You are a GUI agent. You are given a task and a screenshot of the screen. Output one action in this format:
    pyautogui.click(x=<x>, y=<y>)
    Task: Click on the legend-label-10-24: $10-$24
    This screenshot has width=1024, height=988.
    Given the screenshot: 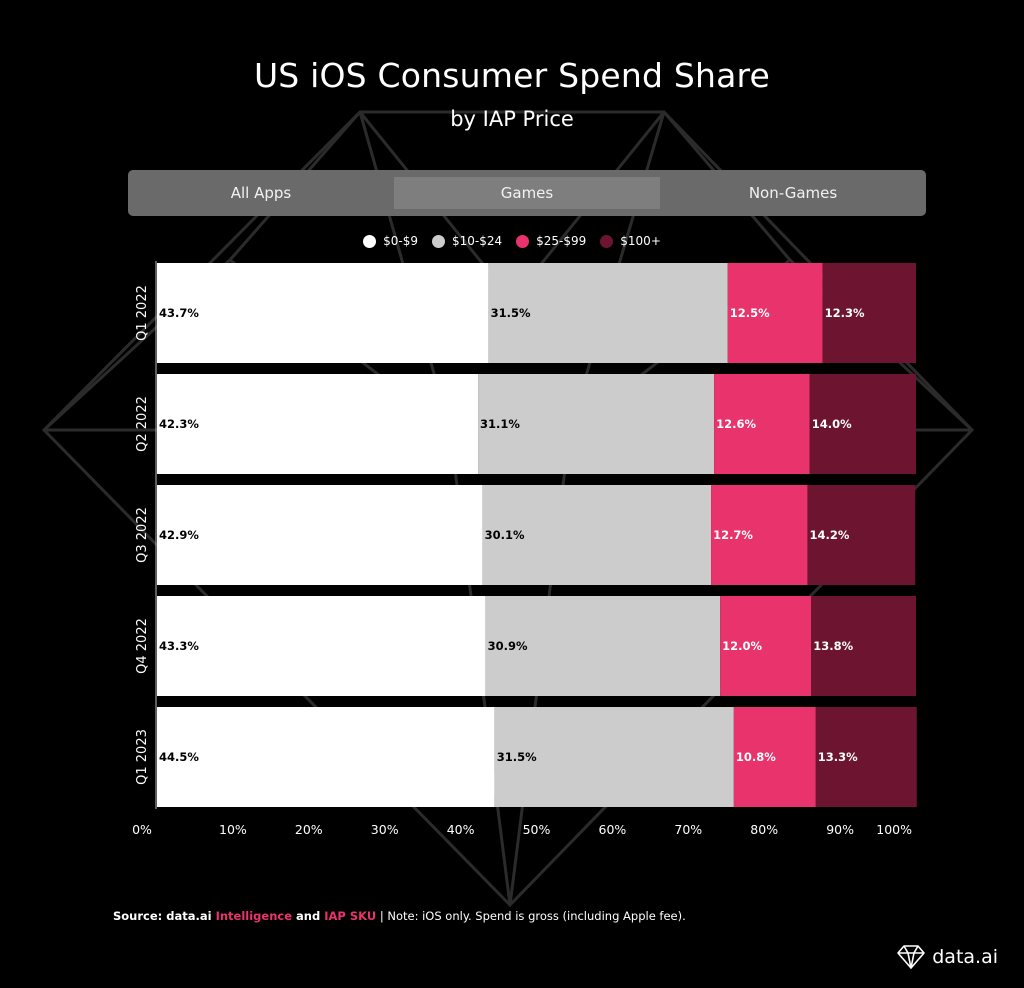 What is the action you would take?
    pyautogui.click(x=477, y=241)
    